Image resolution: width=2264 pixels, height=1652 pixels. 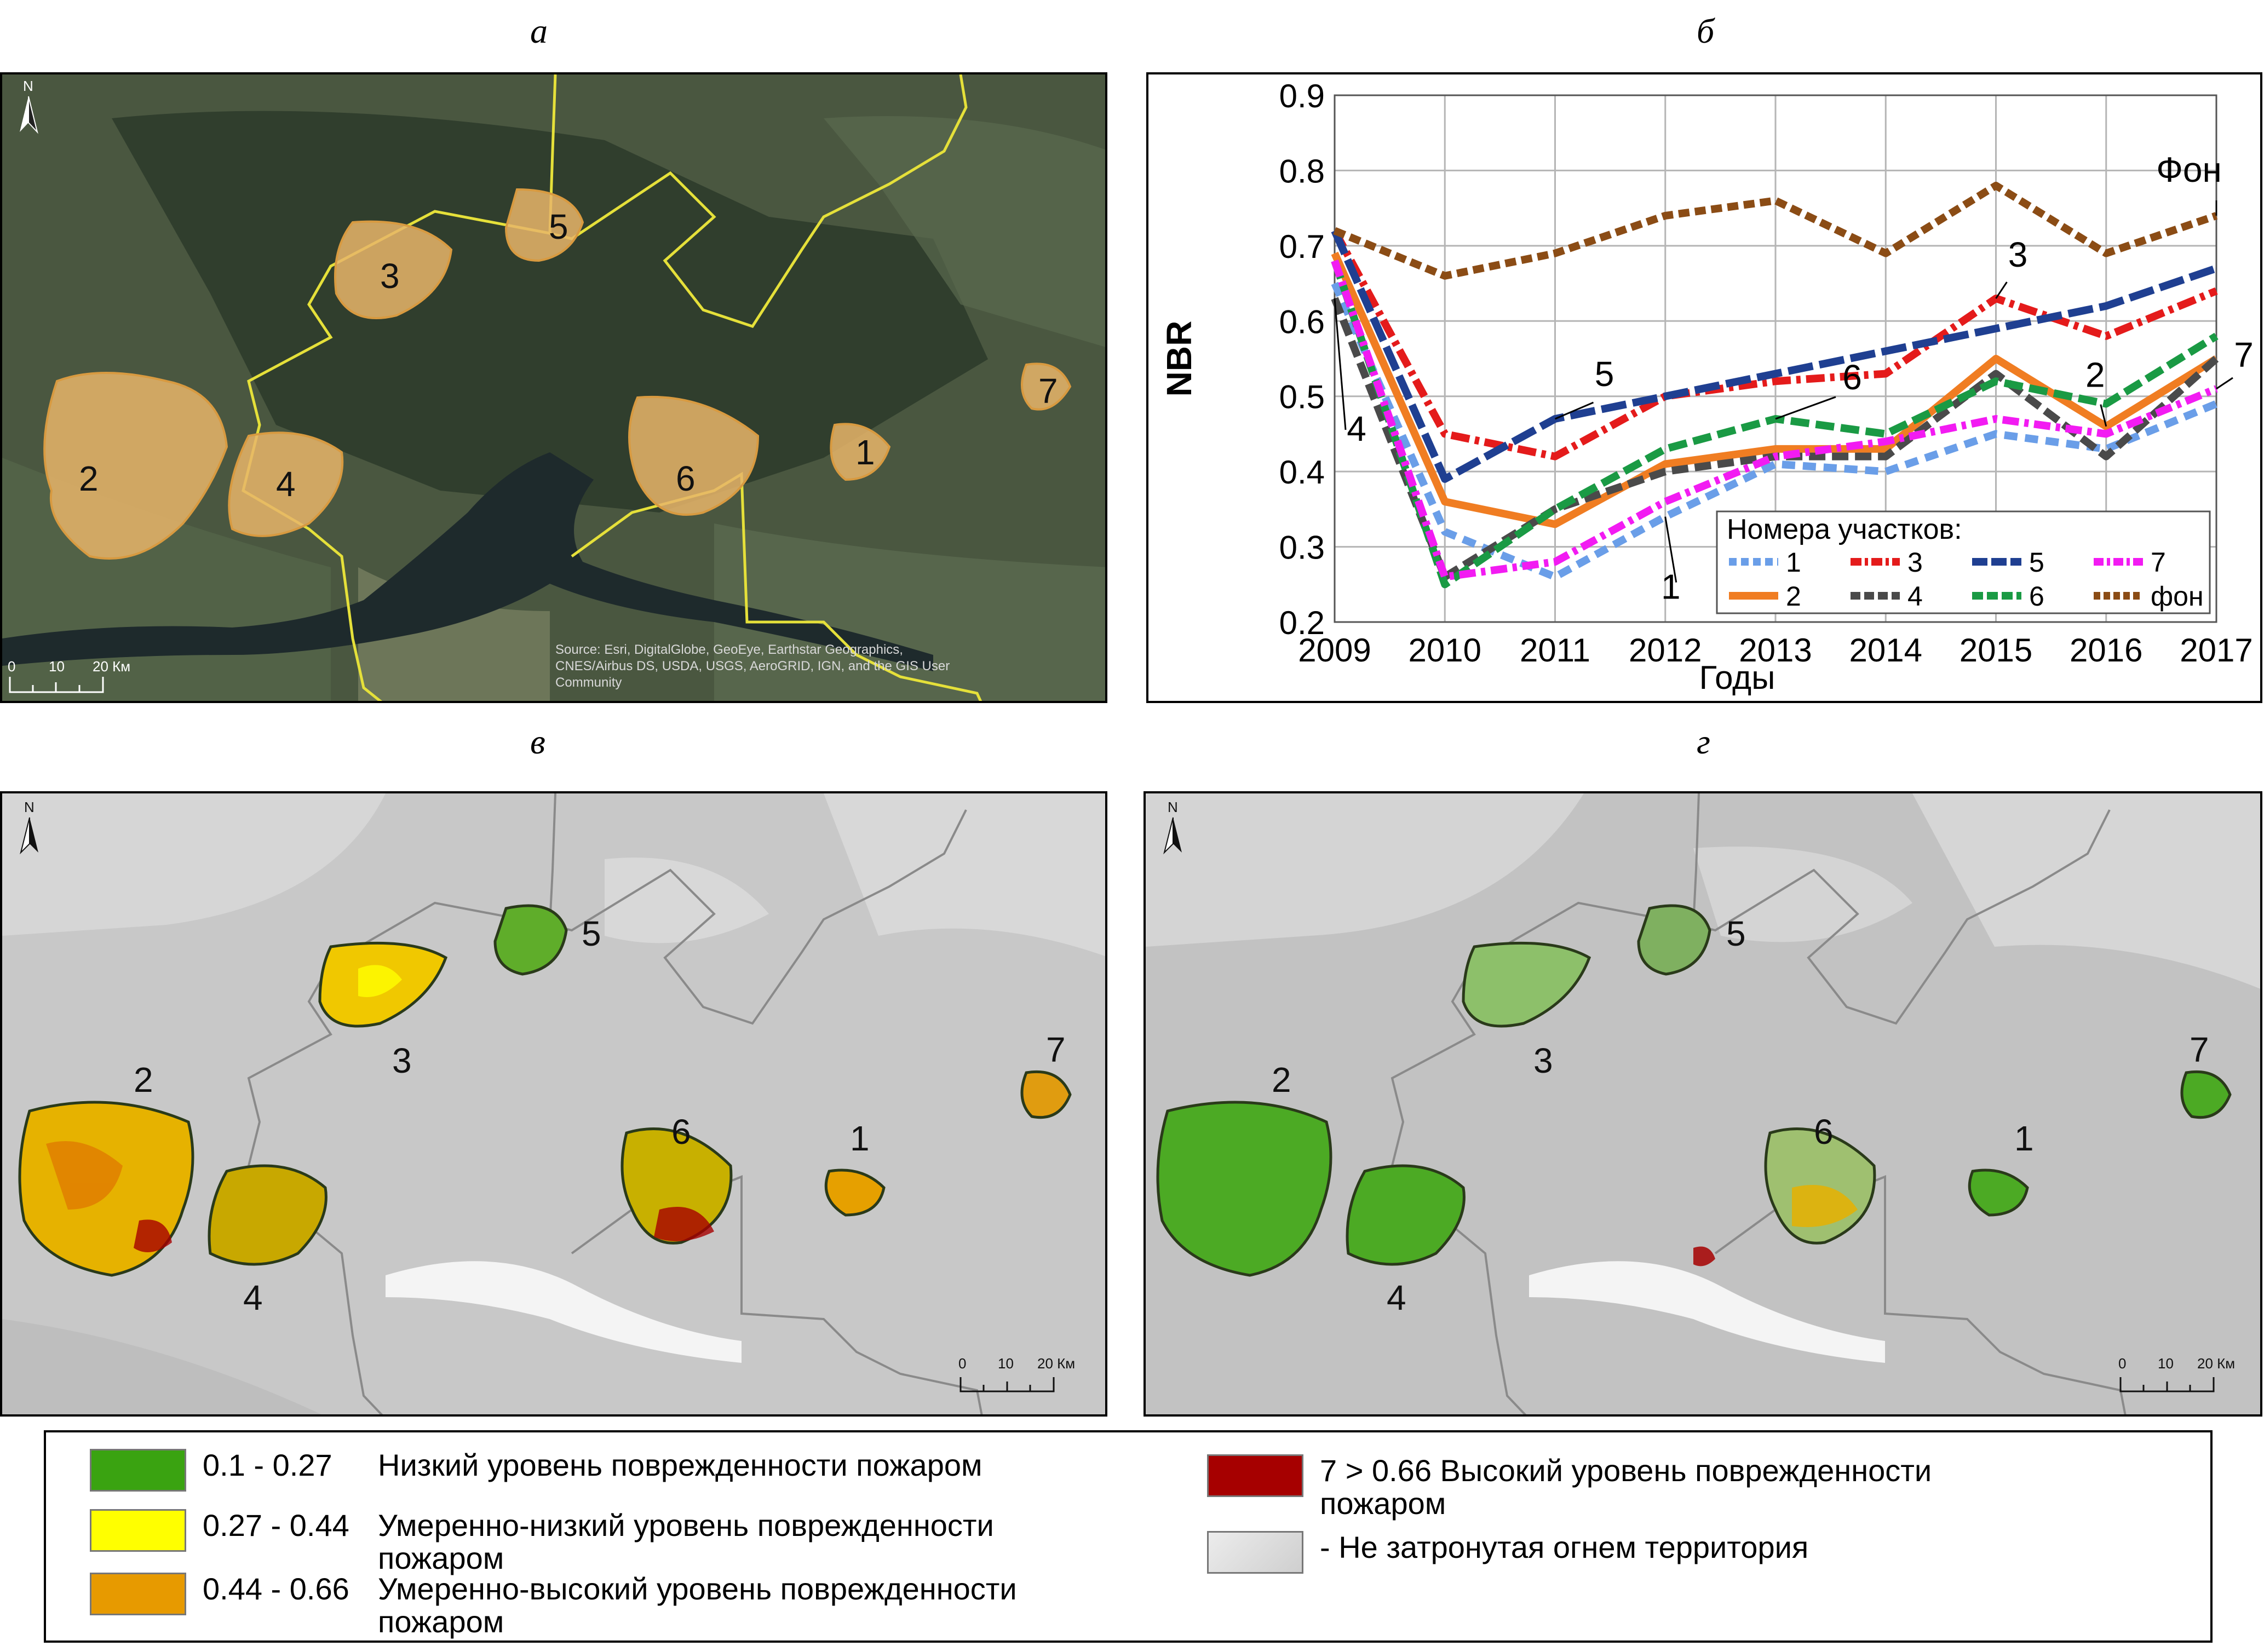 What do you see at coordinates (680, 1465) in the screenshot?
I see `legend-label: Низкий уровень поврежденности пожаром` at bounding box center [680, 1465].